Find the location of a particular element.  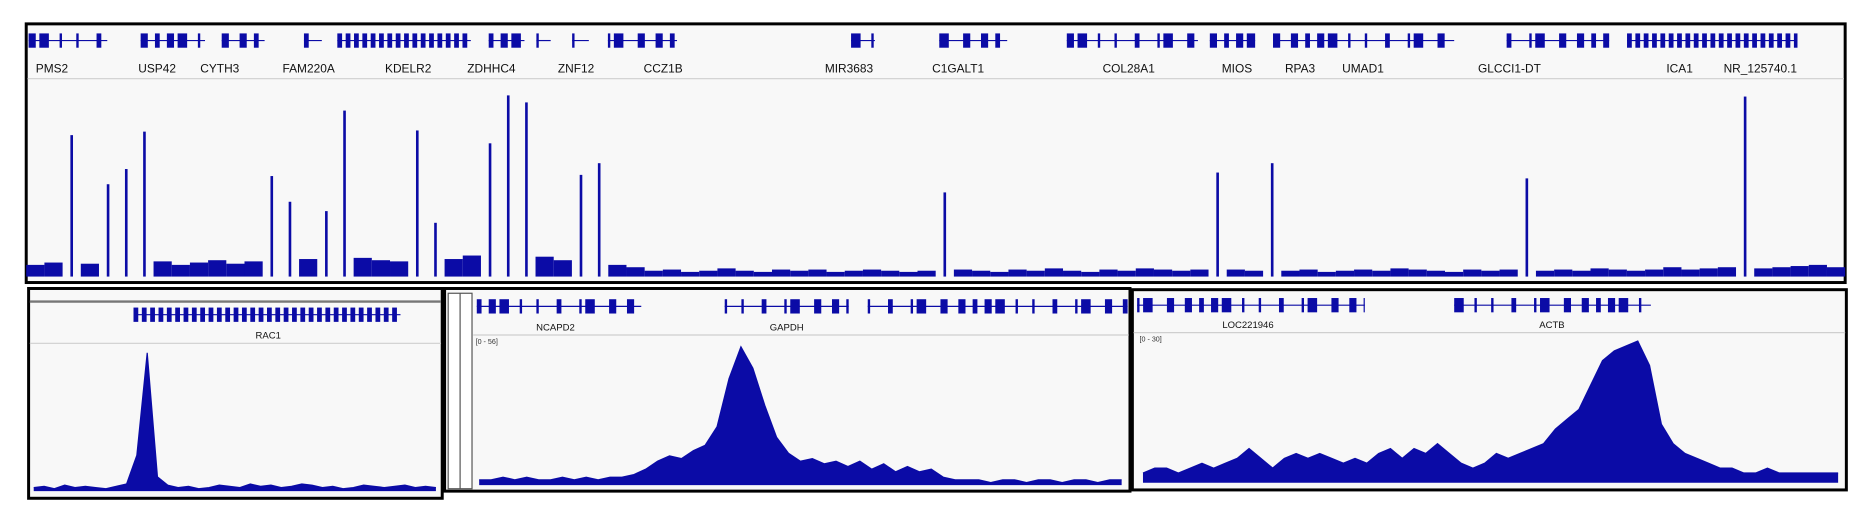

range-label: [0 - 56] is located at coordinates (487, 342).